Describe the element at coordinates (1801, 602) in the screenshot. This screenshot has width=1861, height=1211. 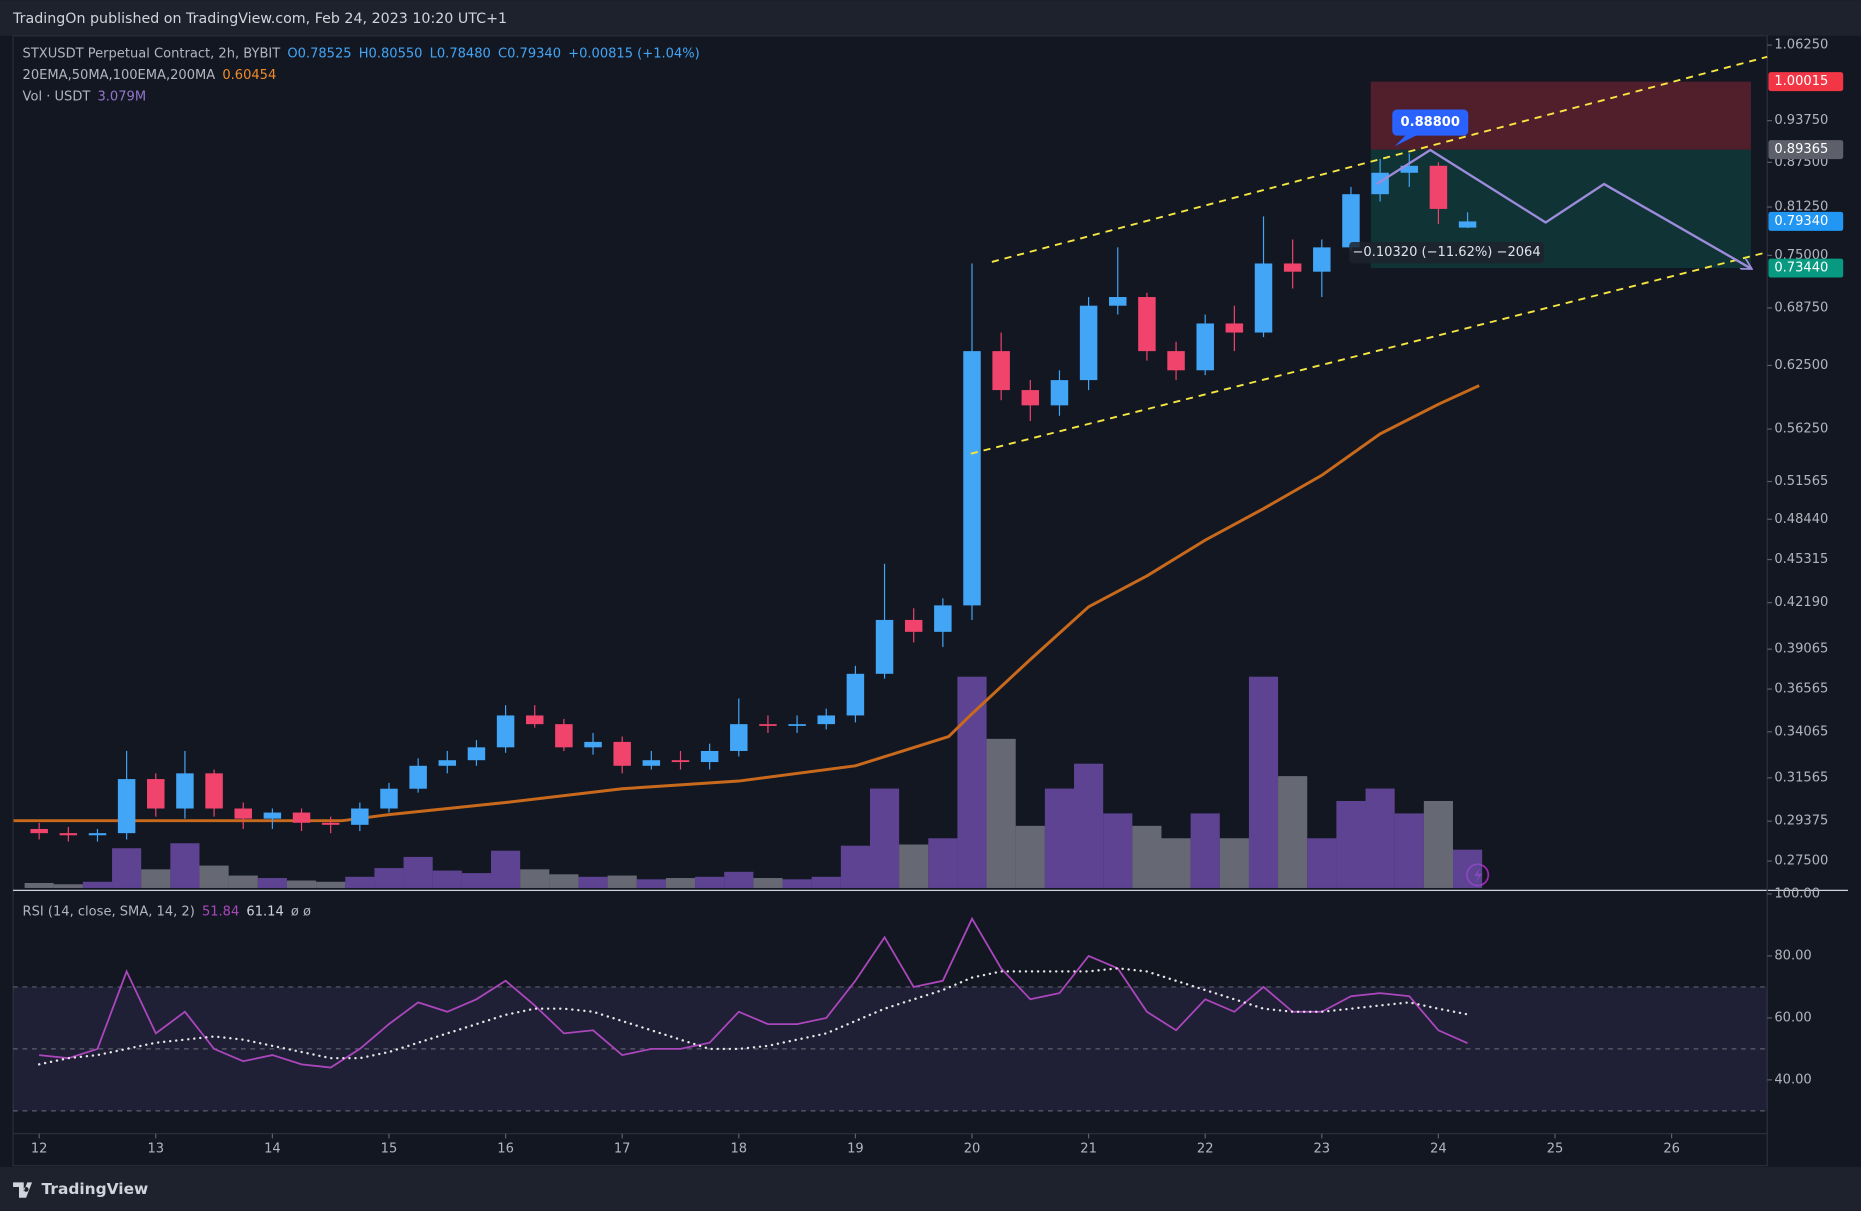
I see `y-tick-label: 0.42190` at that location.